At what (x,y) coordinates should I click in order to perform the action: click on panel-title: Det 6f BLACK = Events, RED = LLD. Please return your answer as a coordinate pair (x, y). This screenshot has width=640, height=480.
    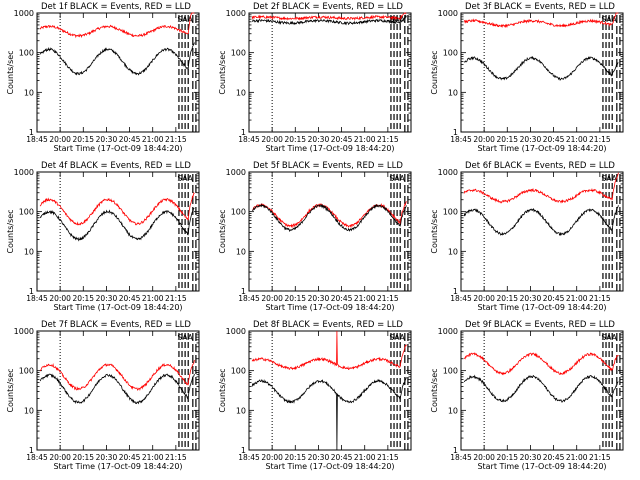
    Looking at the image, I should click on (540, 166).